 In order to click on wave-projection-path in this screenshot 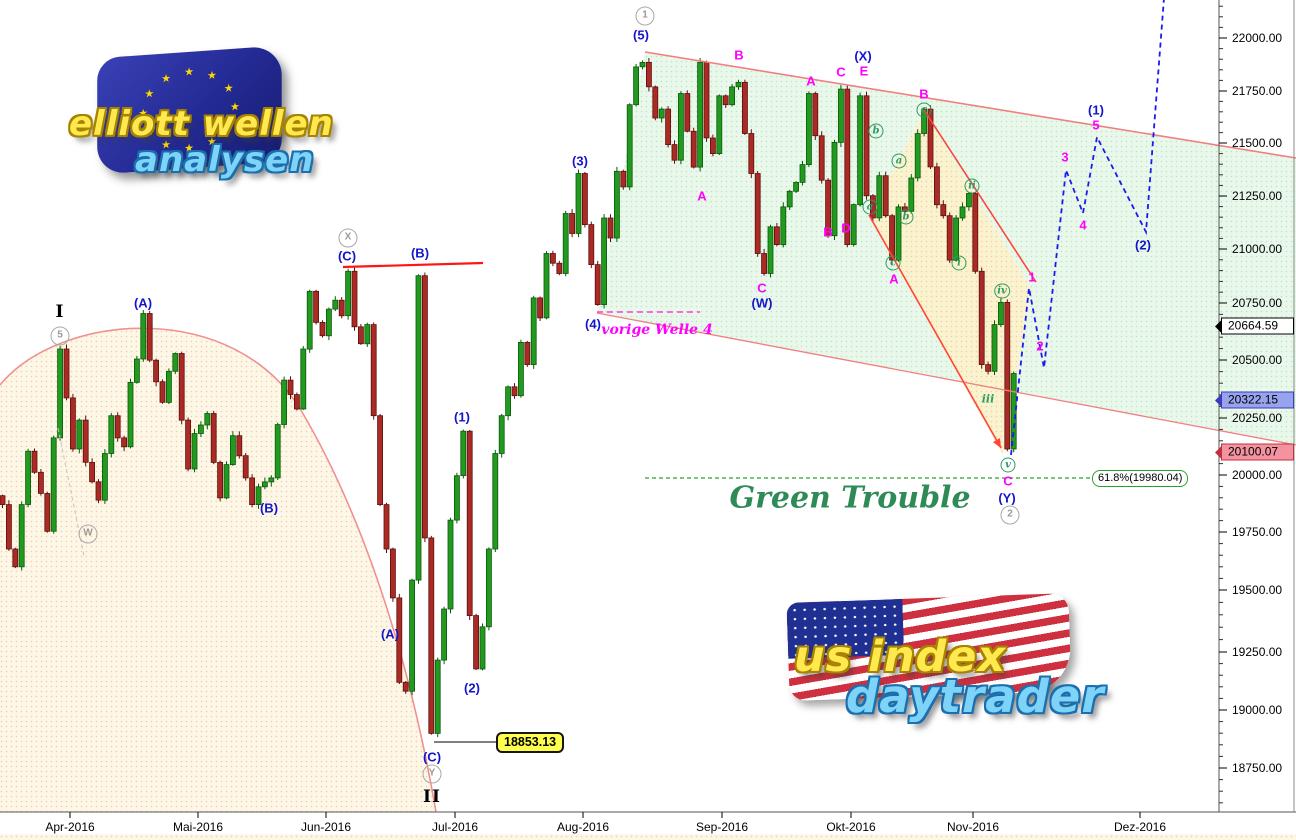, I will do `click(1087, 228)`.